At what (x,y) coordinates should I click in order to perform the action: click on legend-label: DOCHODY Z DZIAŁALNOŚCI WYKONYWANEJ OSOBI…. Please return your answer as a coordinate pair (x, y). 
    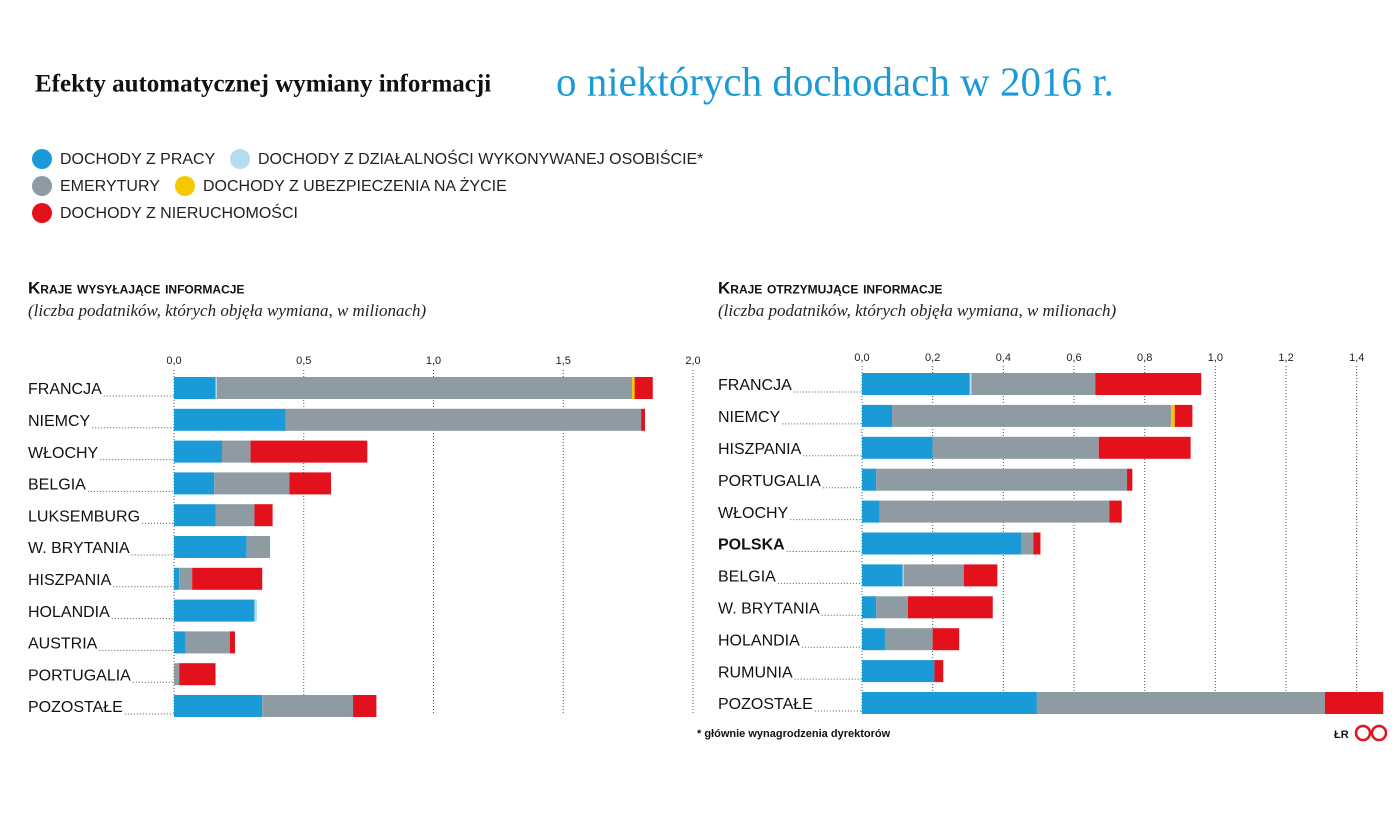
    Looking at the image, I should click on (480, 158).